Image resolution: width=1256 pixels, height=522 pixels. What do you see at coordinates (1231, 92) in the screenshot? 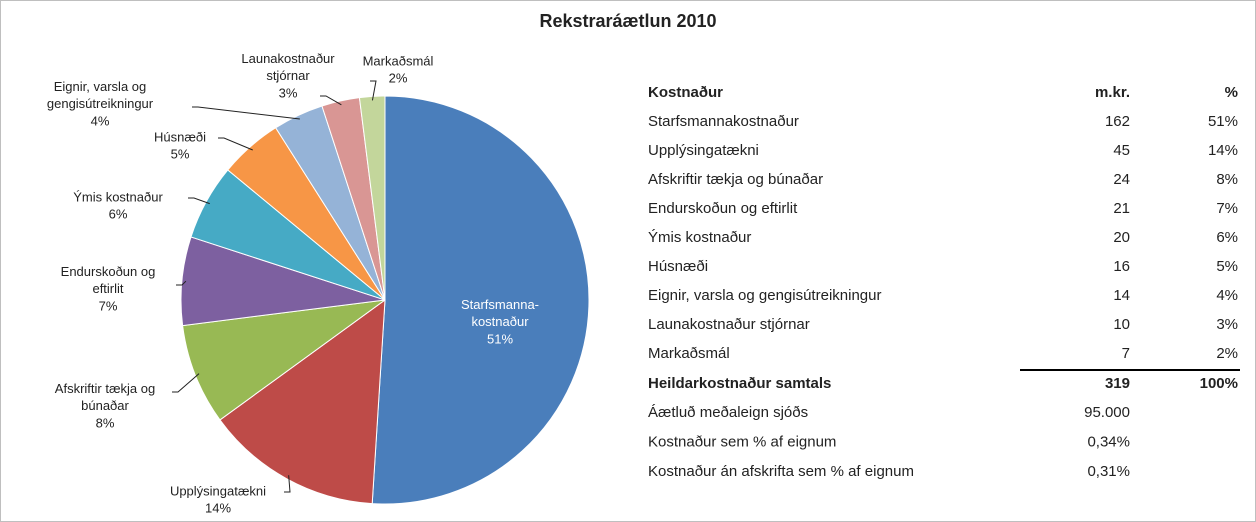
I see `table-cell: %` at bounding box center [1231, 92].